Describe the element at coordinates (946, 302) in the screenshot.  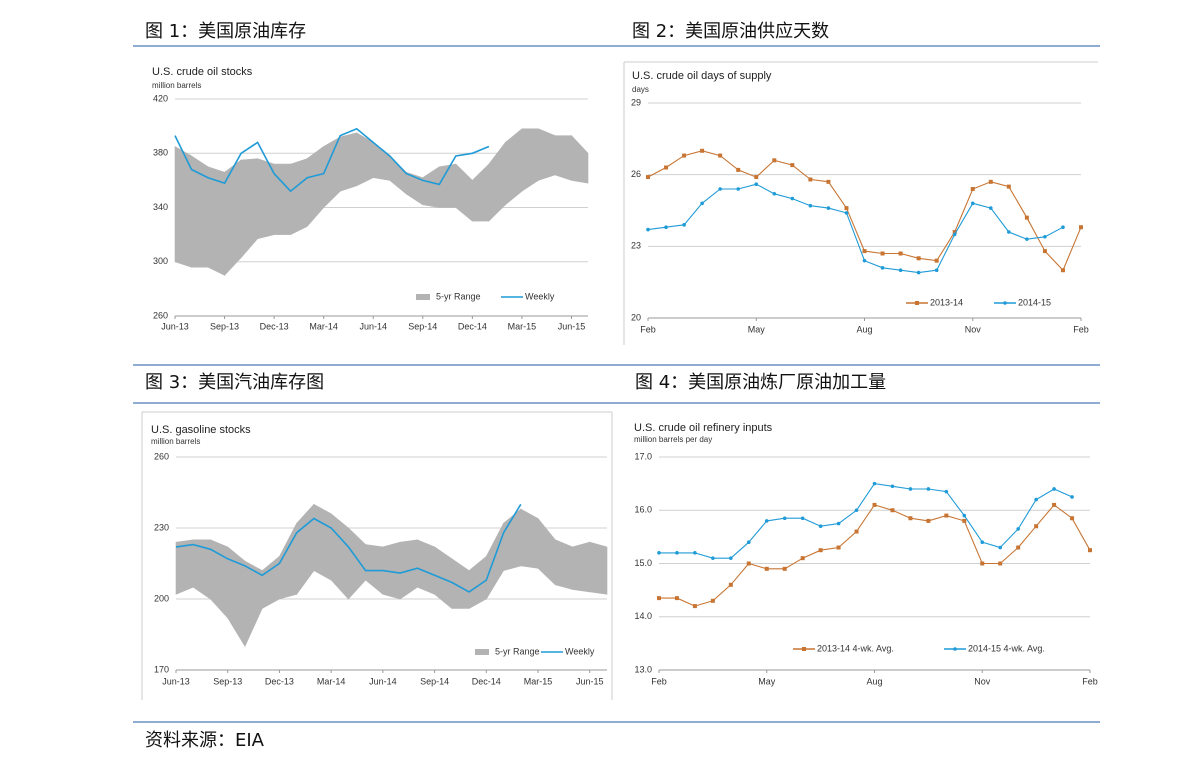
I see `legend-label: 2013-14` at that location.